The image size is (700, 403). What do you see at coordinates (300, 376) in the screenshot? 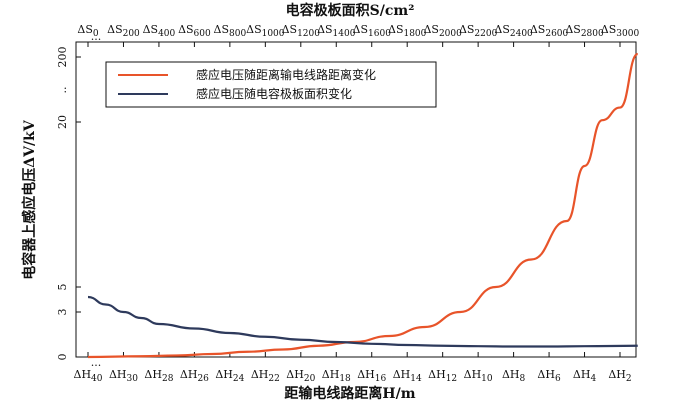
I see `x-tick-label: ΔH20` at bounding box center [300, 376].